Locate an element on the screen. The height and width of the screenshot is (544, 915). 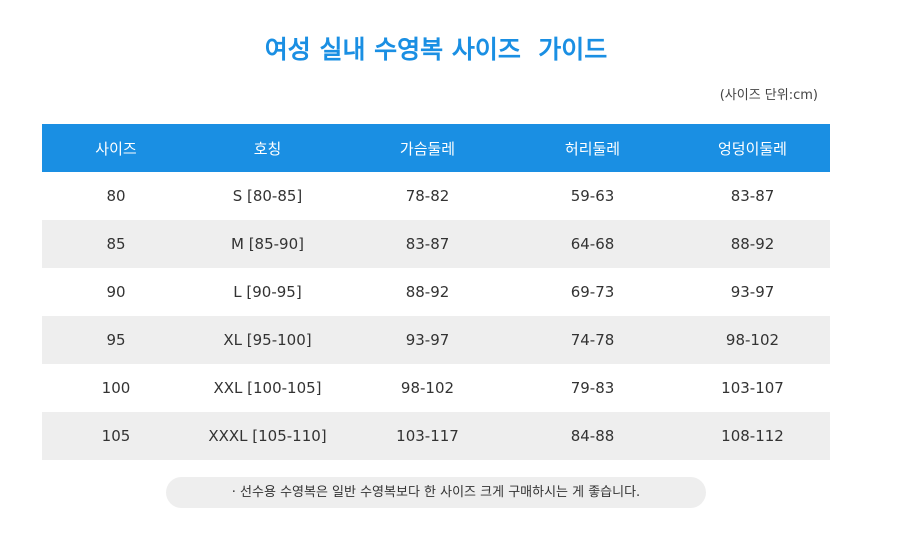
cell-hip: 88-92 is located at coordinates (752, 244).